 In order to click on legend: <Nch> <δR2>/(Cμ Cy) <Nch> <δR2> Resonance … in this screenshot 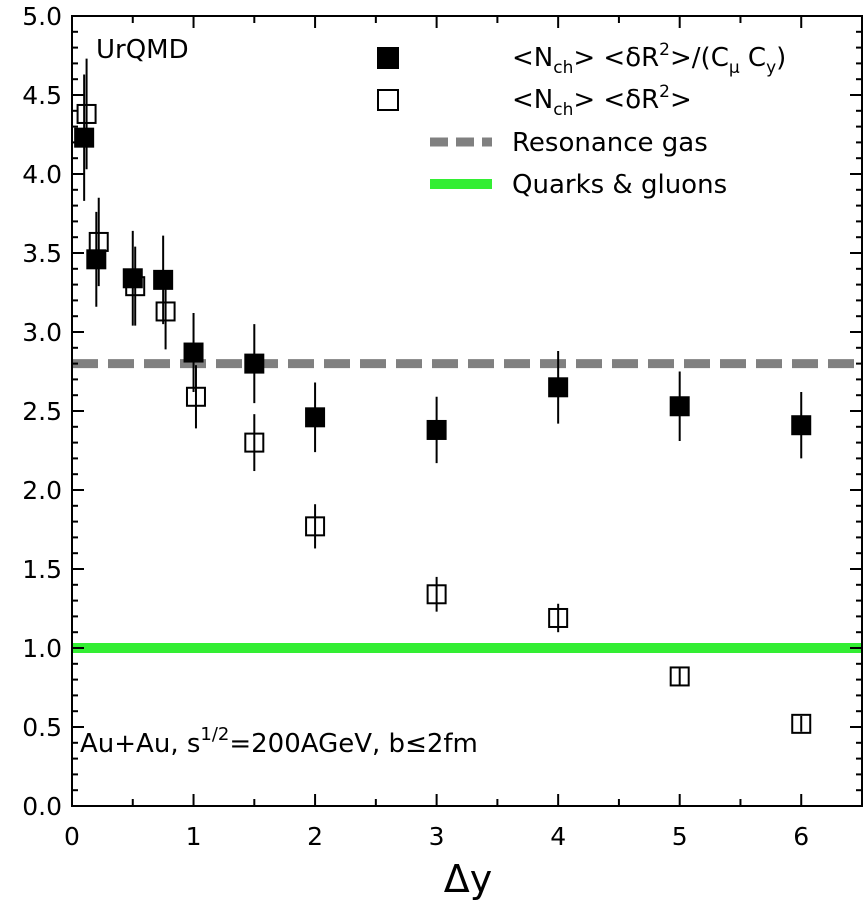, I will do `click(581, 120)`.